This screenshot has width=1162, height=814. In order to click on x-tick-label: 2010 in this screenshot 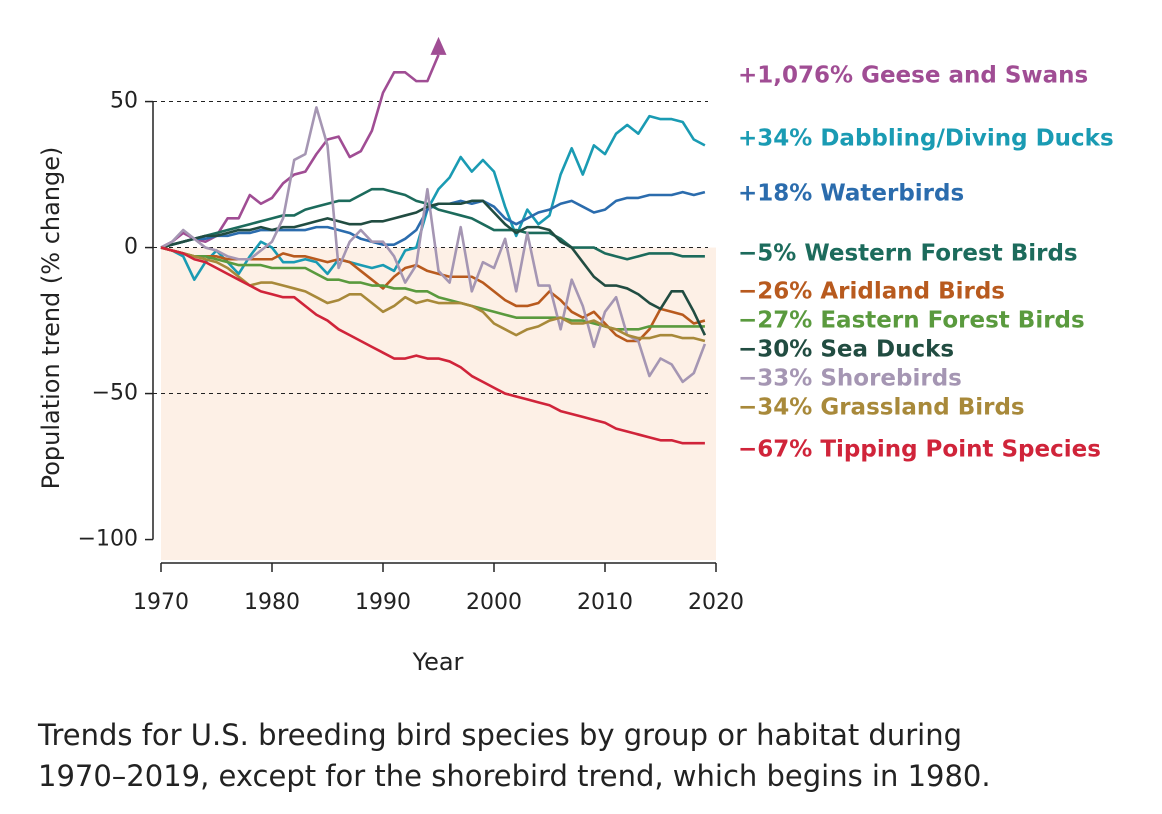, I will do `click(605, 602)`.